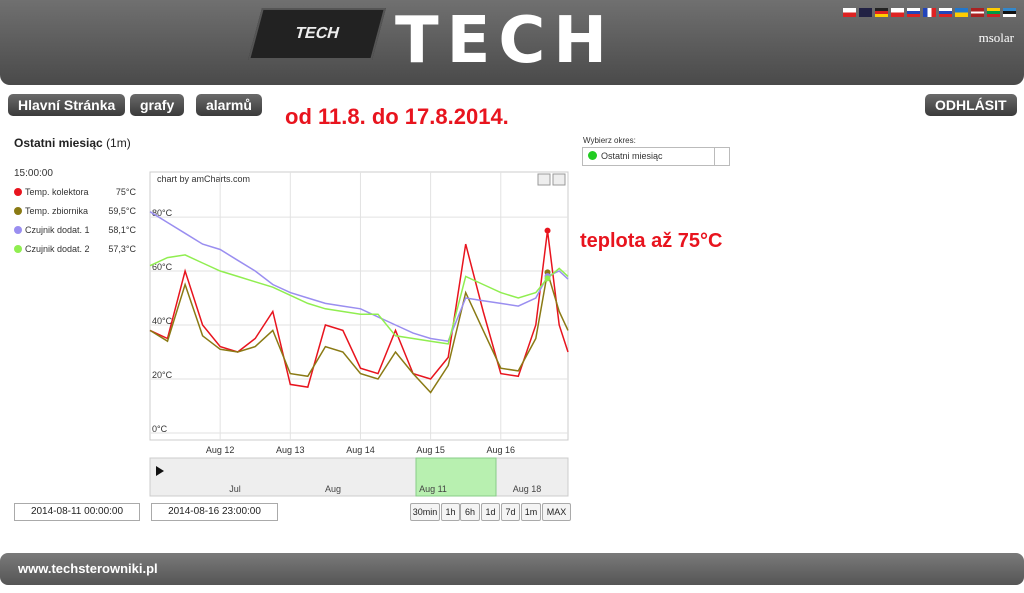 The image size is (1024, 593). Describe the element at coordinates (88, 568) in the screenshot. I see `footer-link: www.techsterowniki.pl` at that location.